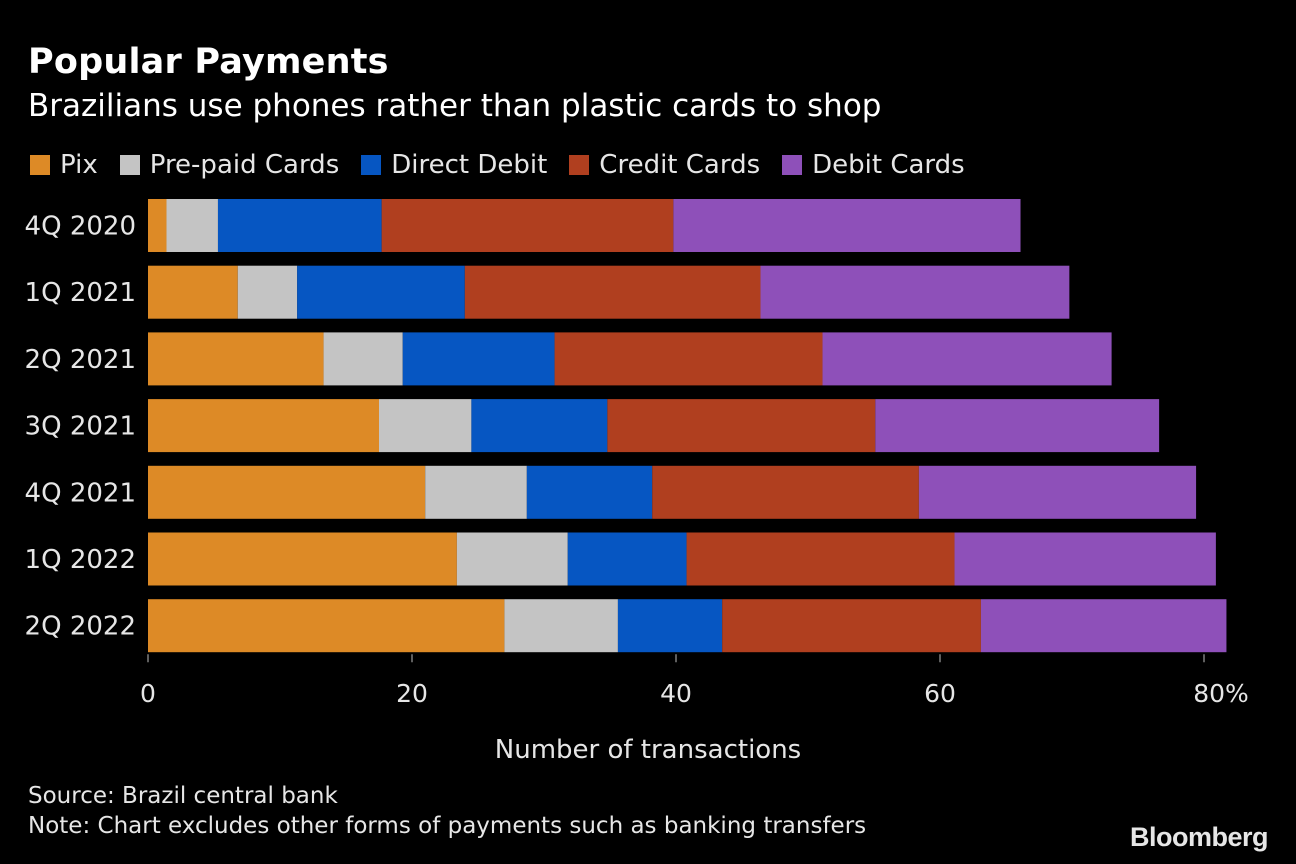 Image resolution: width=1296 pixels, height=864 pixels. I want to click on legend-label: Pre-paid Cards, so click(244, 165).